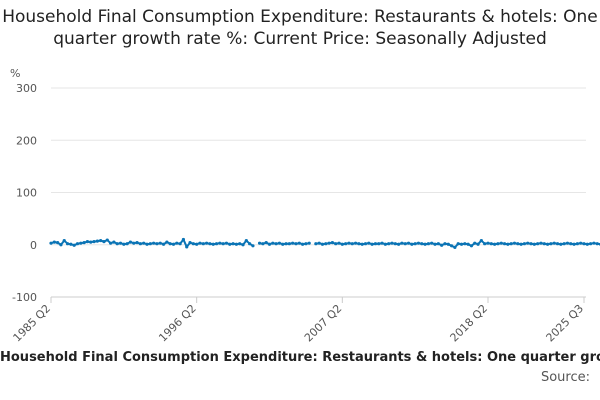 The image size is (600, 400). Describe the element at coordinates (469, 323) in the screenshot. I see `x-tick-label: 2018 Q2` at that location.